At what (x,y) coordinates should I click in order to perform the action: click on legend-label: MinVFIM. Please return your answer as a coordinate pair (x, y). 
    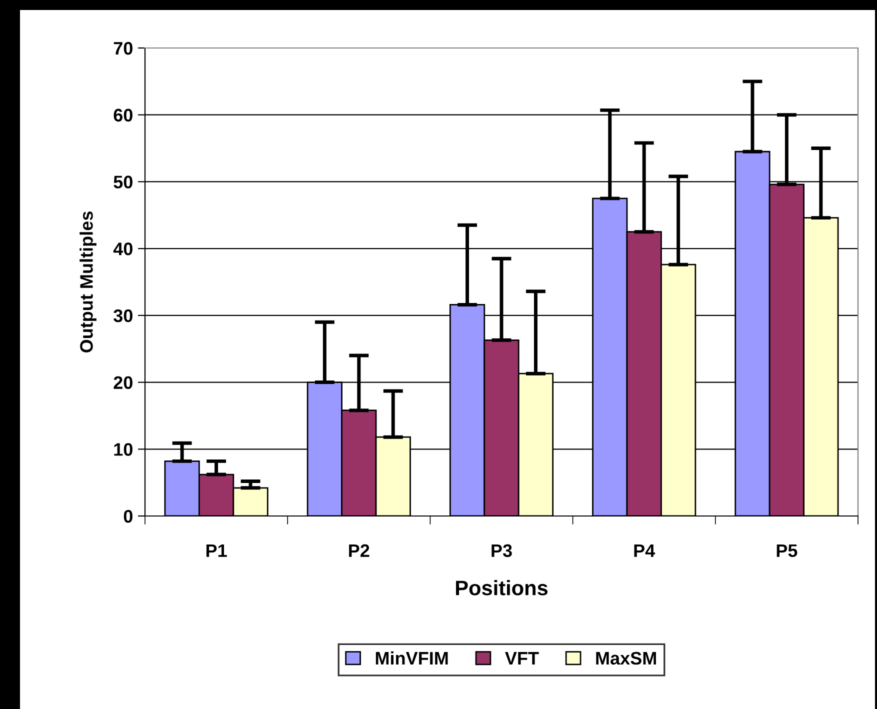
    Looking at the image, I should click on (412, 657).